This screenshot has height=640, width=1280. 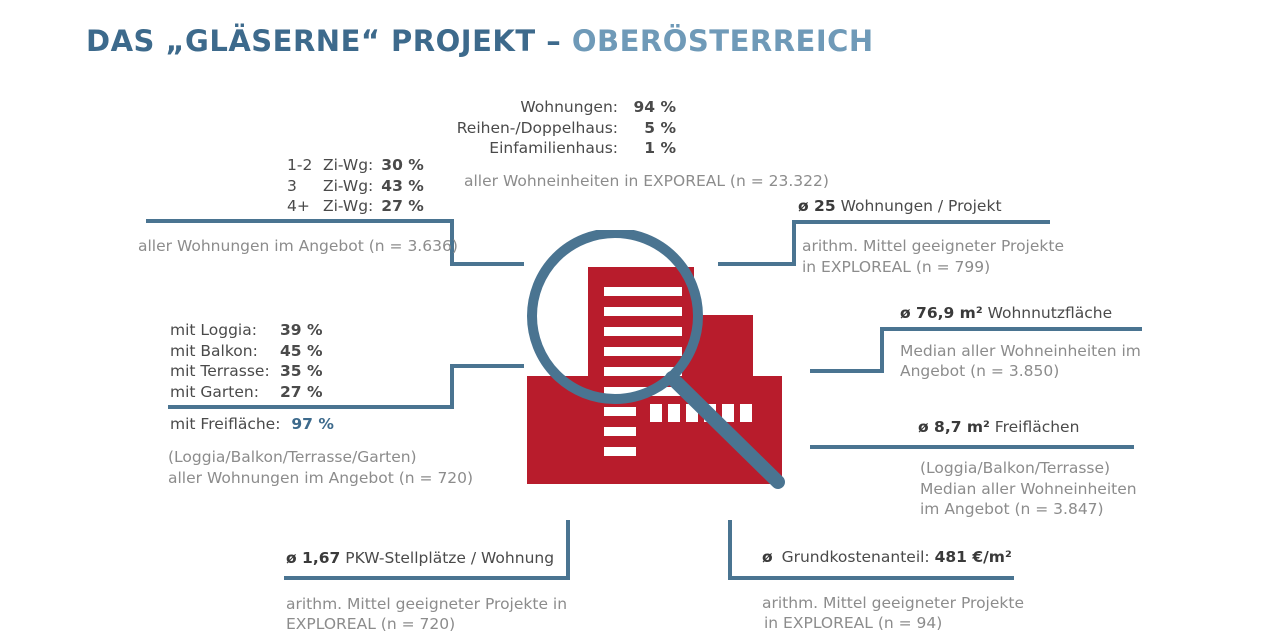 I want to click on free-label: Freiflächen, so click(x=1037, y=427).